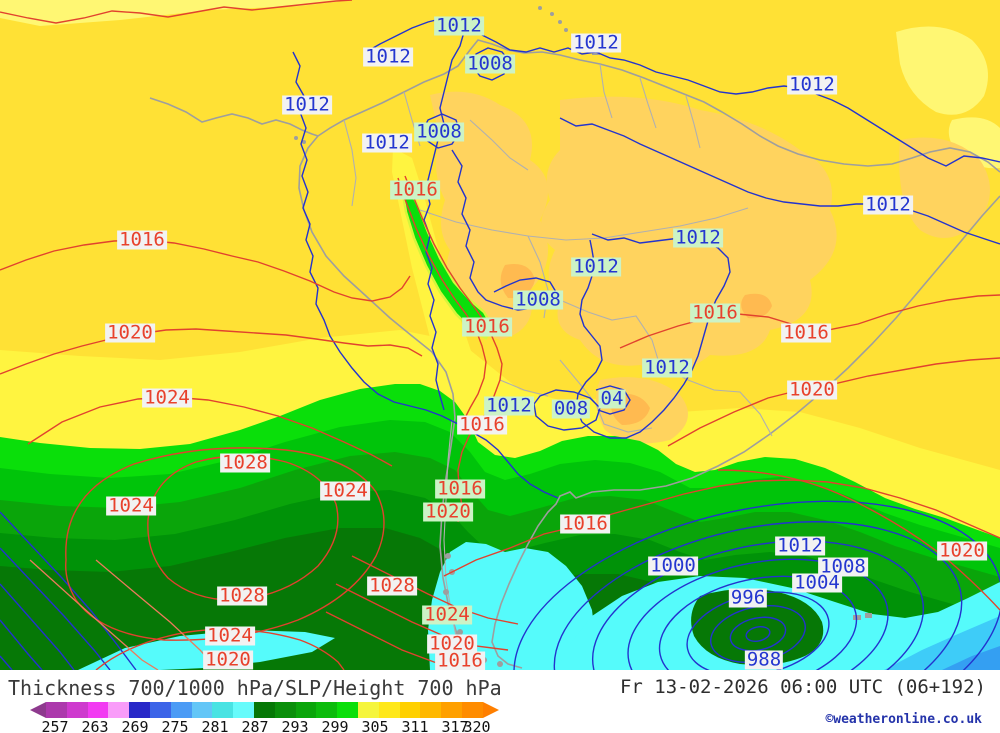  Describe the element at coordinates (335, 725) in the screenshot. I see `colorbar-tick: 299` at that location.